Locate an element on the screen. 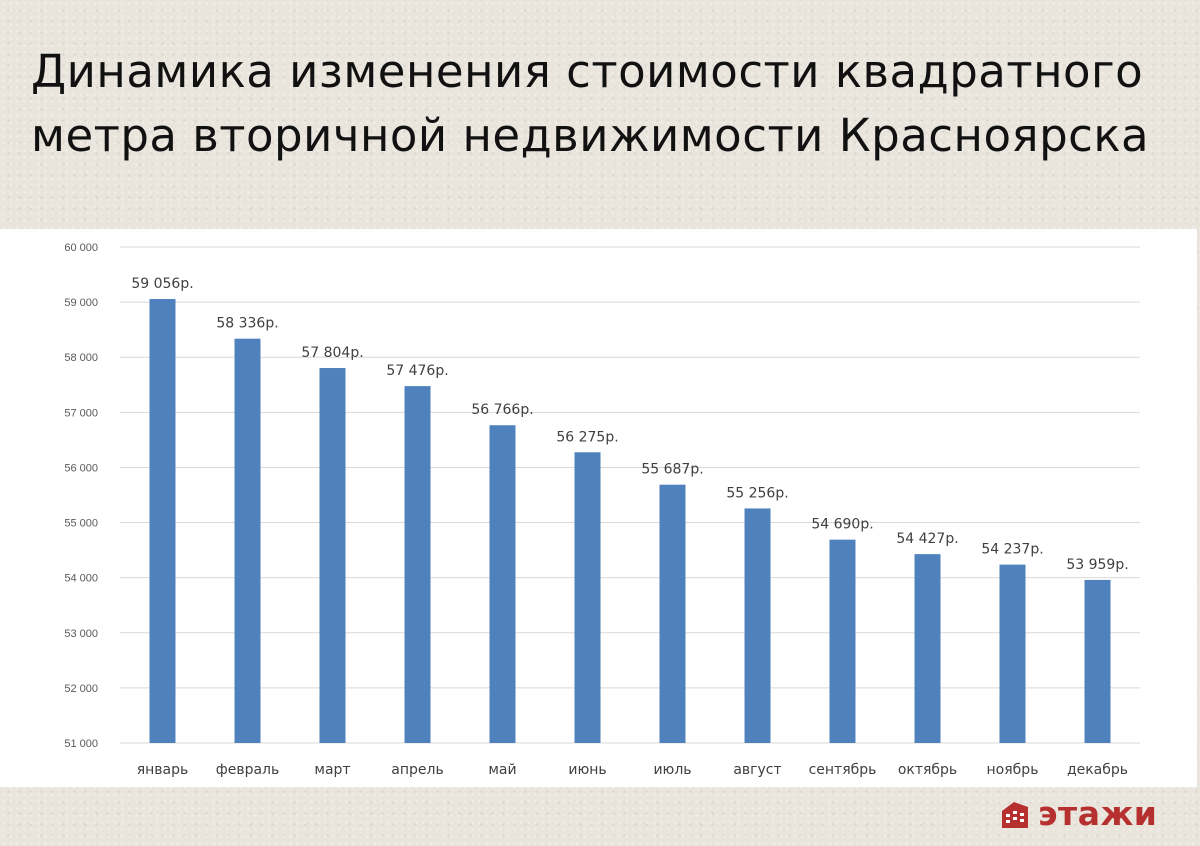 The width and height of the screenshot is (1200, 846). y-tick-label: 53 000 is located at coordinates (81, 634).